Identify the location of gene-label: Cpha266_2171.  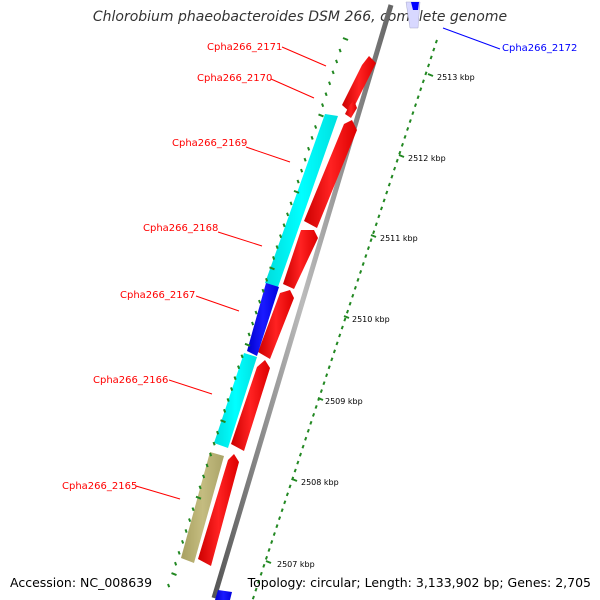
(244, 47).